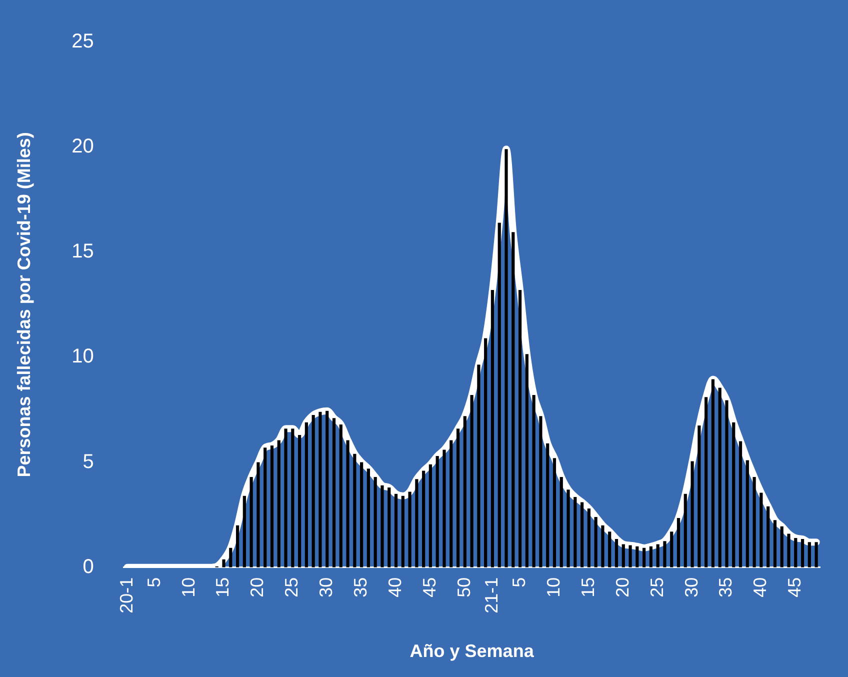 The image size is (848, 677). Describe the element at coordinates (83, 147) in the screenshot. I see `y-tick-label: 20` at that location.